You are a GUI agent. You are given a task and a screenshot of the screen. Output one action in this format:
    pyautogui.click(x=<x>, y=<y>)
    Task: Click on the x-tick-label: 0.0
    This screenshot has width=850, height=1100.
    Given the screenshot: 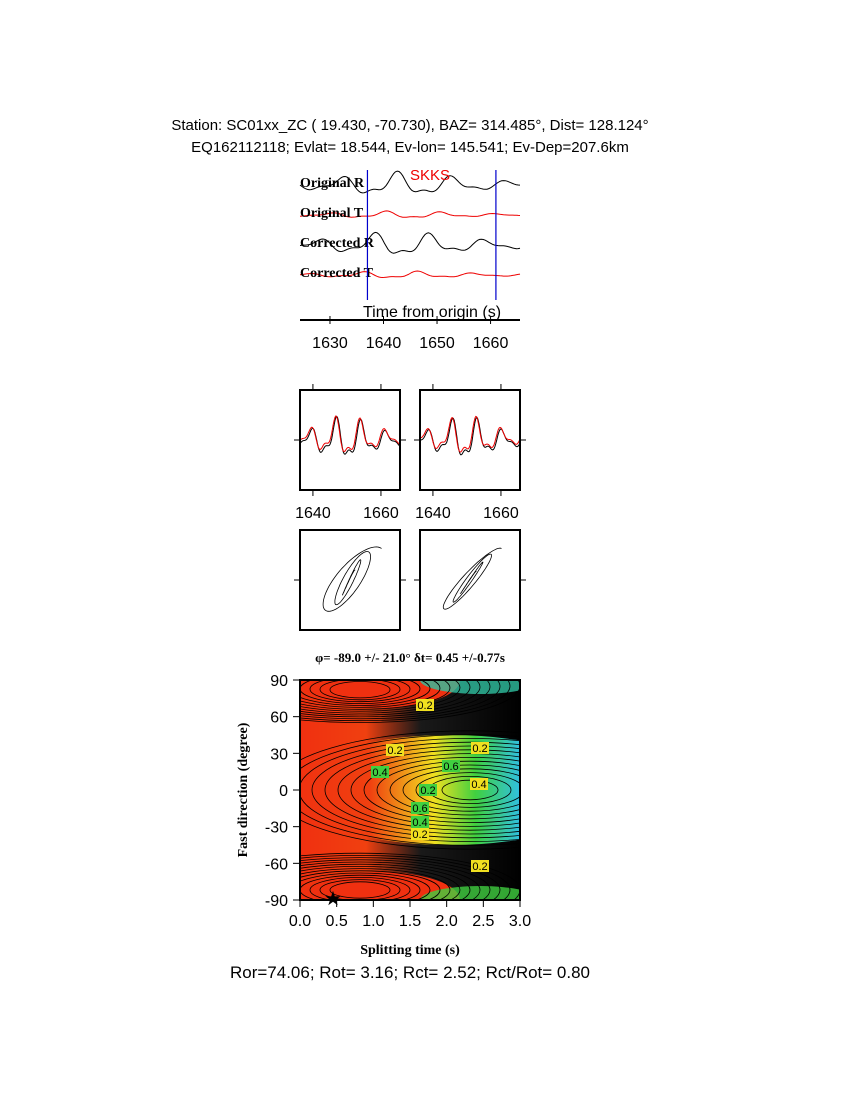 What is the action you would take?
    pyautogui.click(x=300, y=921)
    